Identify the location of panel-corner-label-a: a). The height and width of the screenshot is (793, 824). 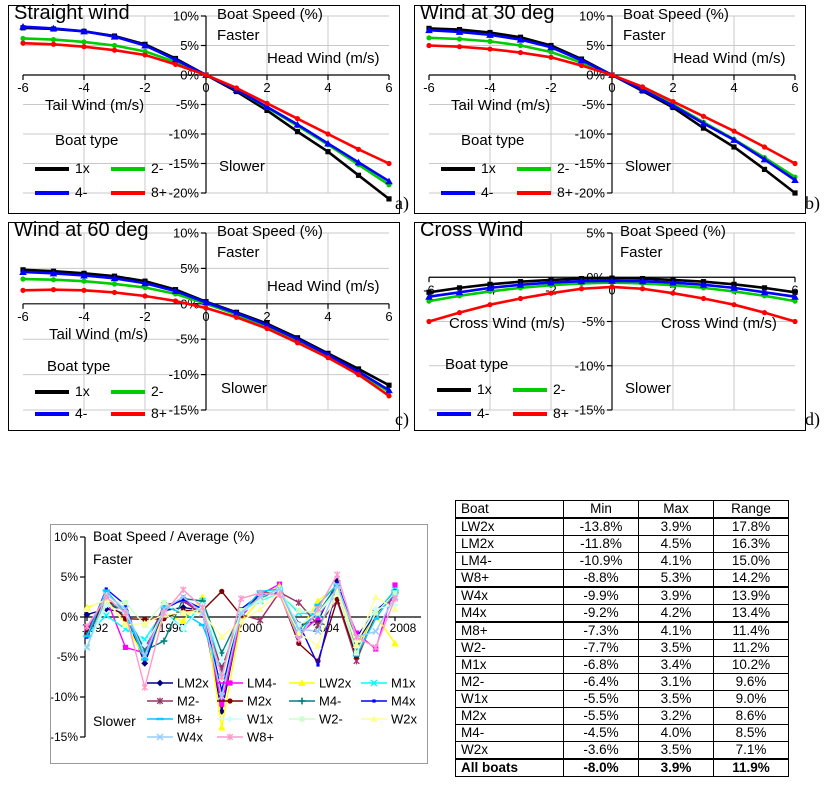
(402, 203).